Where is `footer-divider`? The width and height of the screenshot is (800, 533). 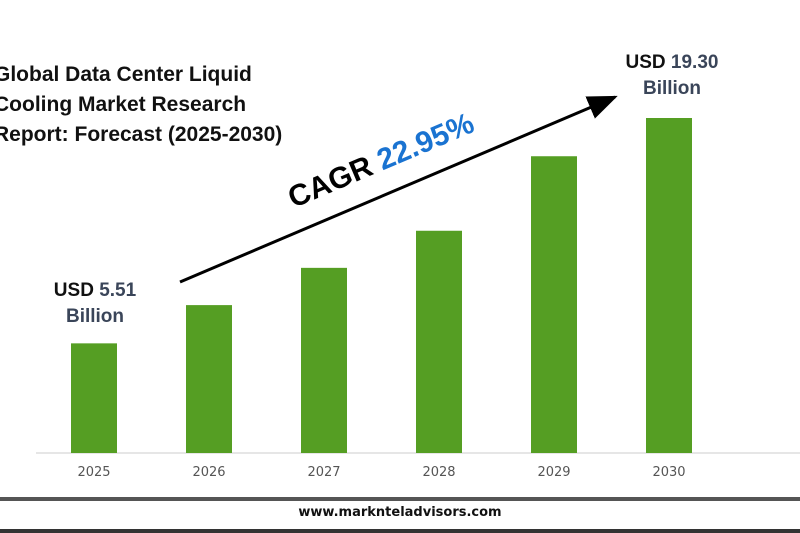
footer-divider is located at coordinates (400, 499).